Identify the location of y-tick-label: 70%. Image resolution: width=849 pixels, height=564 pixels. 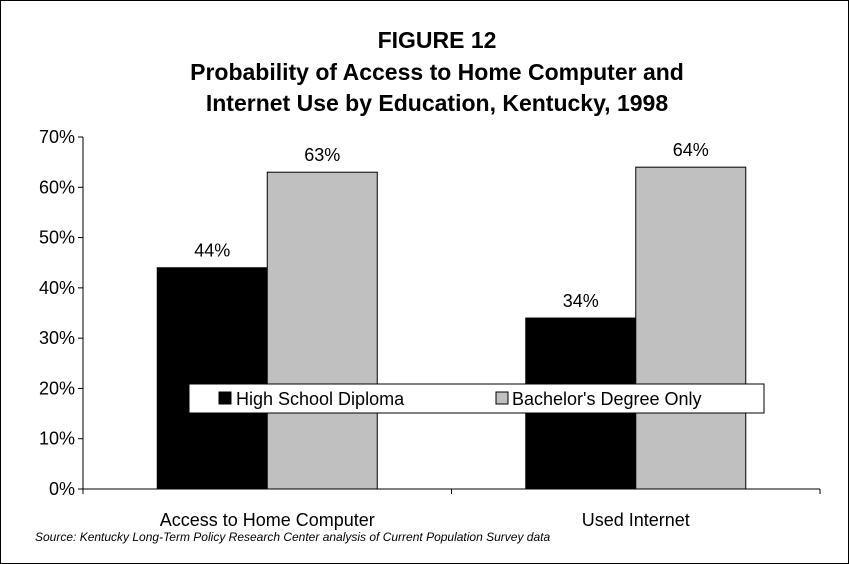
(57, 137).